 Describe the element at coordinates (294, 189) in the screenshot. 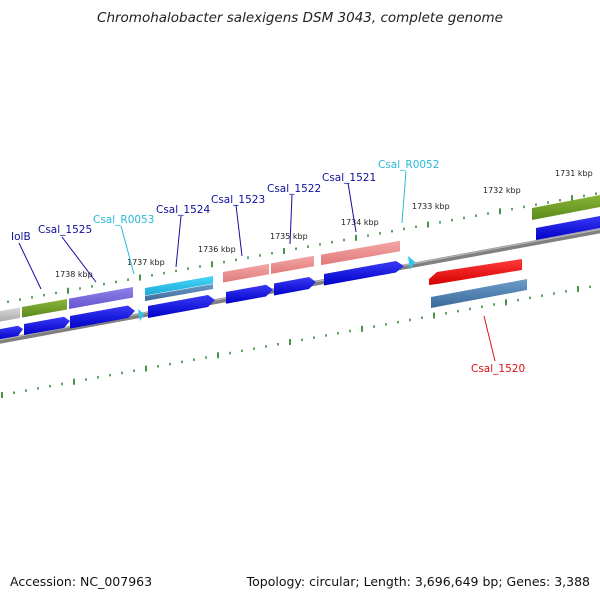

I see `gene-label-csal-1522: Csal_1522` at that location.